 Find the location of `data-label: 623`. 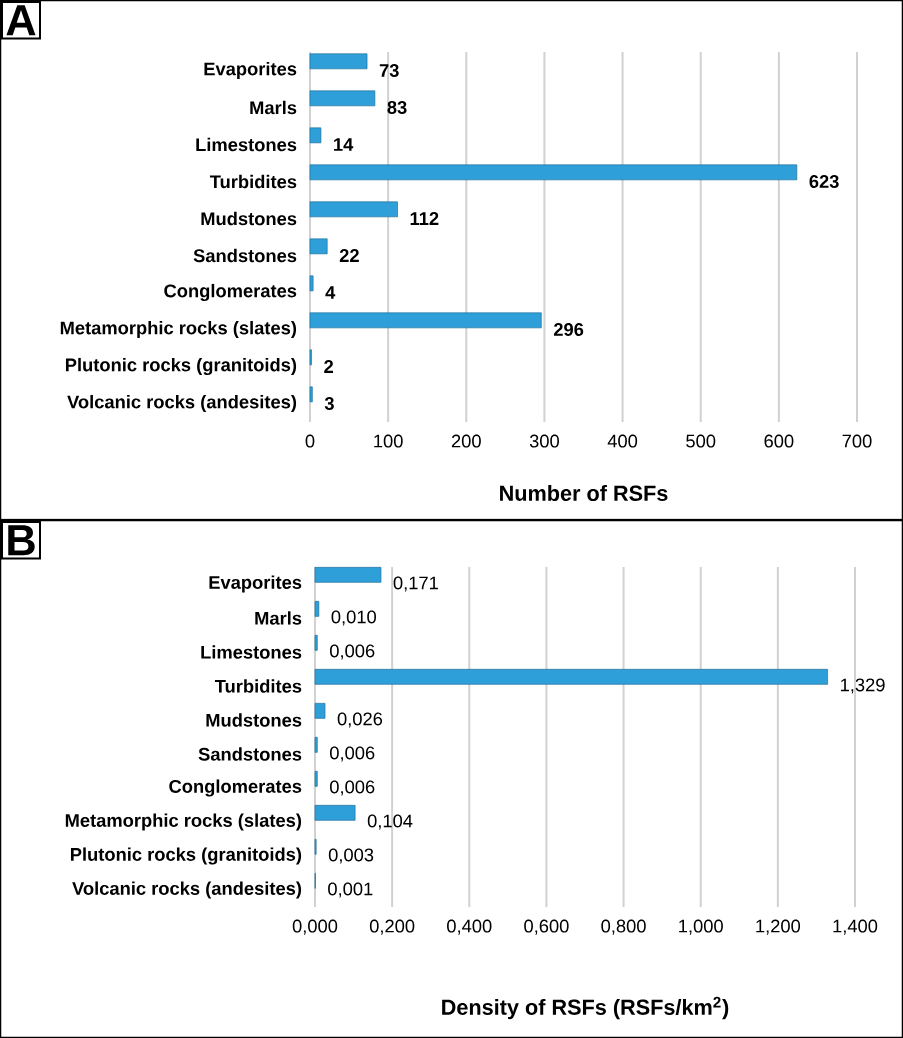

data-label: 623 is located at coordinates (824, 181).